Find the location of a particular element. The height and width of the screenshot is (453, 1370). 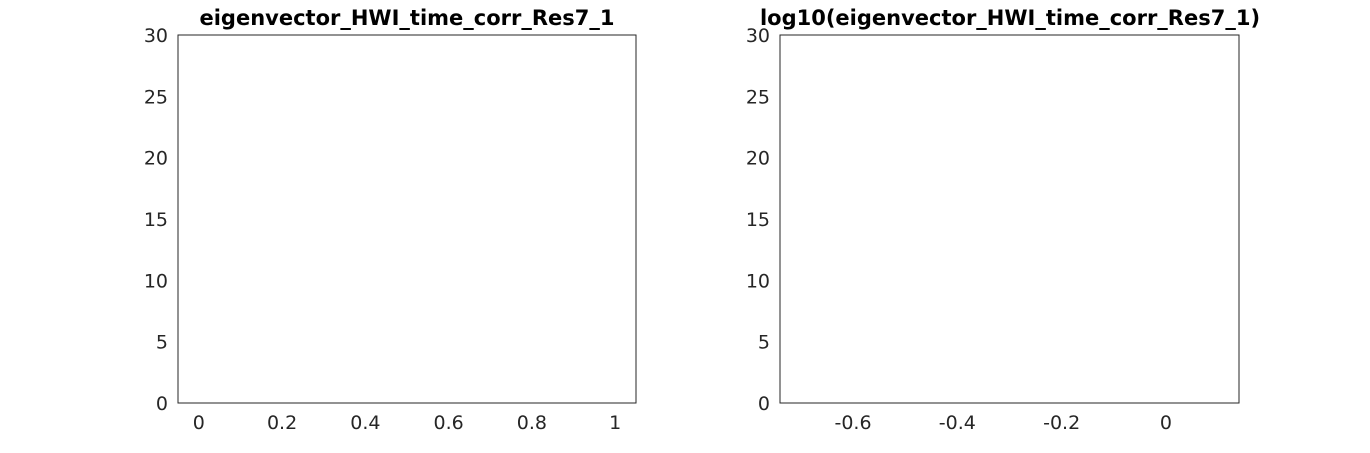

x-tick-label: 0.4 is located at coordinates (365, 423).